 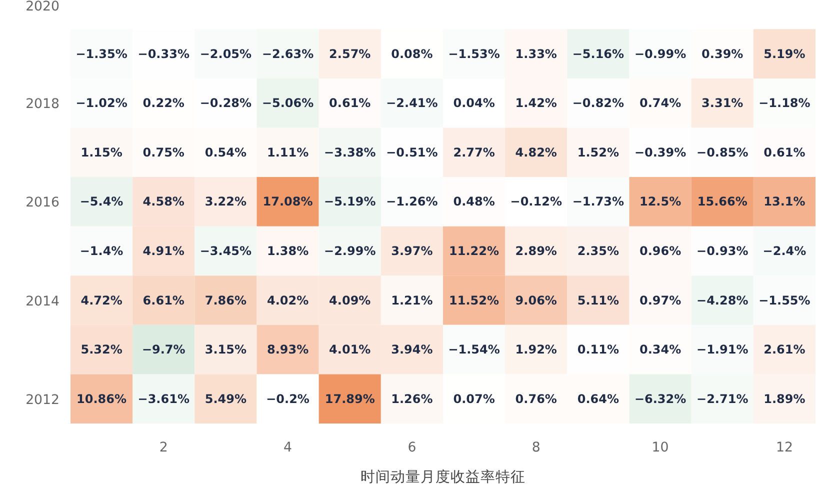 I want to click on data-label: 5.32%, so click(x=101, y=349).